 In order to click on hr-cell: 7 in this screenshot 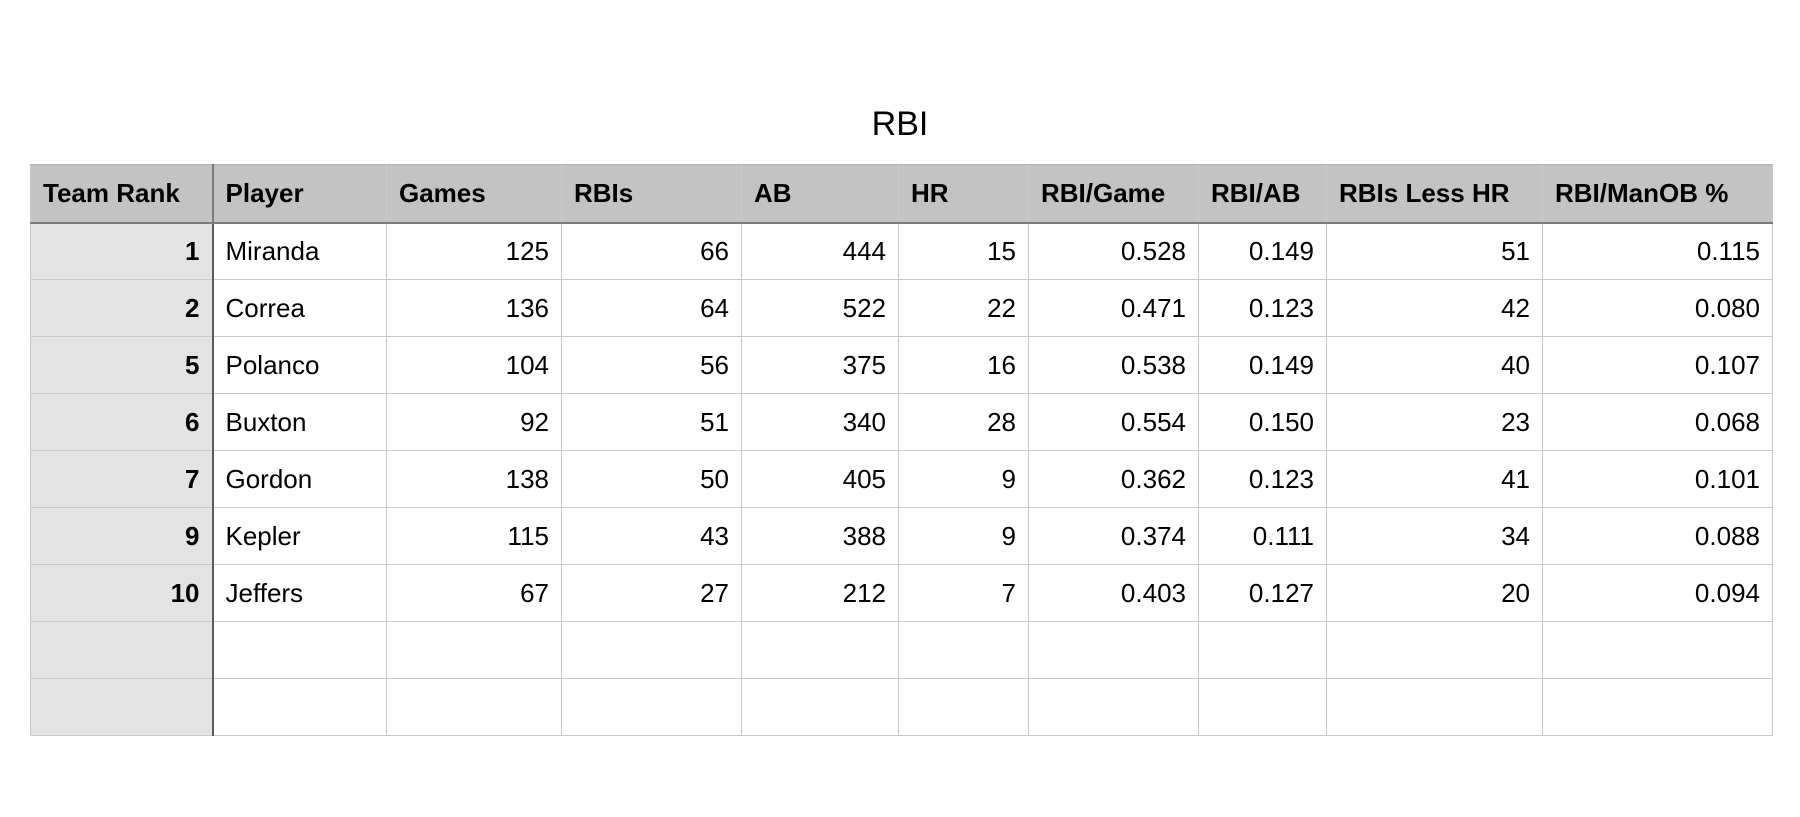, I will do `click(963, 593)`.